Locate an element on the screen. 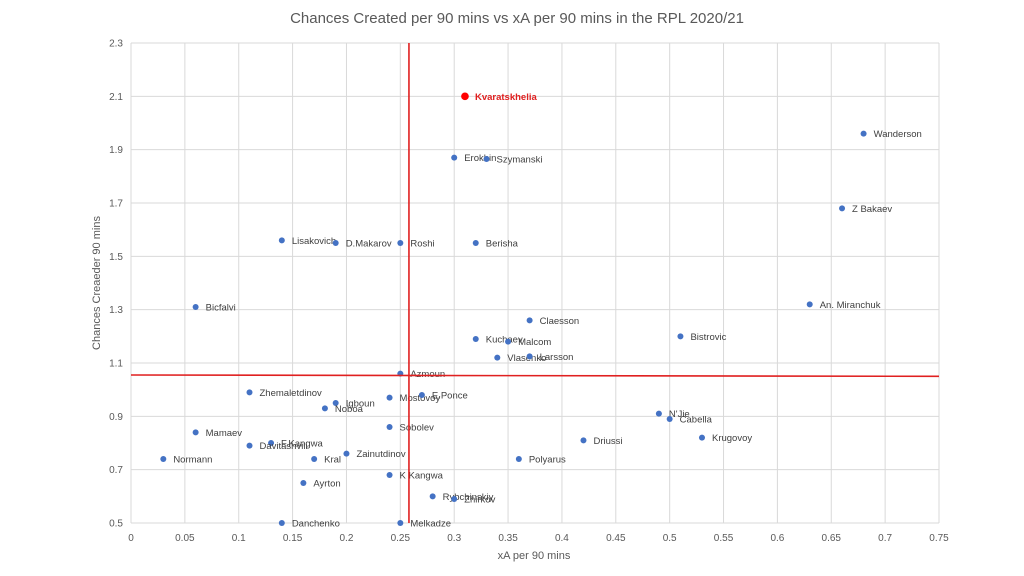 The height and width of the screenshot is (576, 1024). point-label: Sobolev is located at coordinates (417, 428).